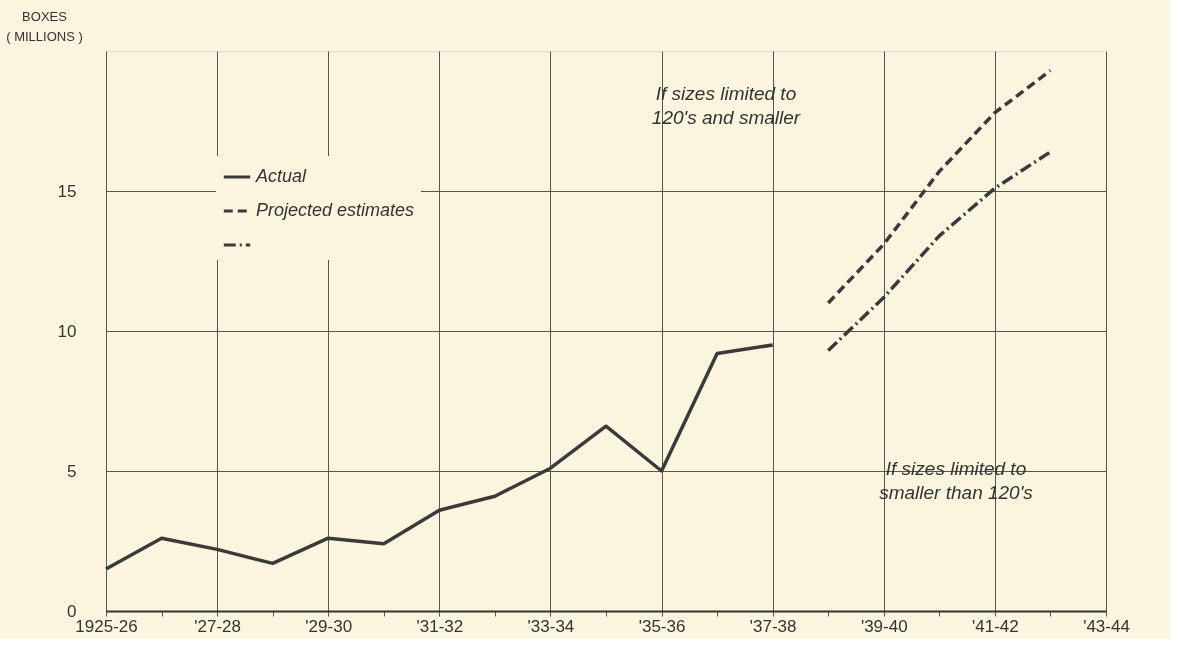 The image size is (1185, 645). Describe the element at coordinates (551, 626) in the screenshot. I see `x-tick-label: '33-34` at that location.